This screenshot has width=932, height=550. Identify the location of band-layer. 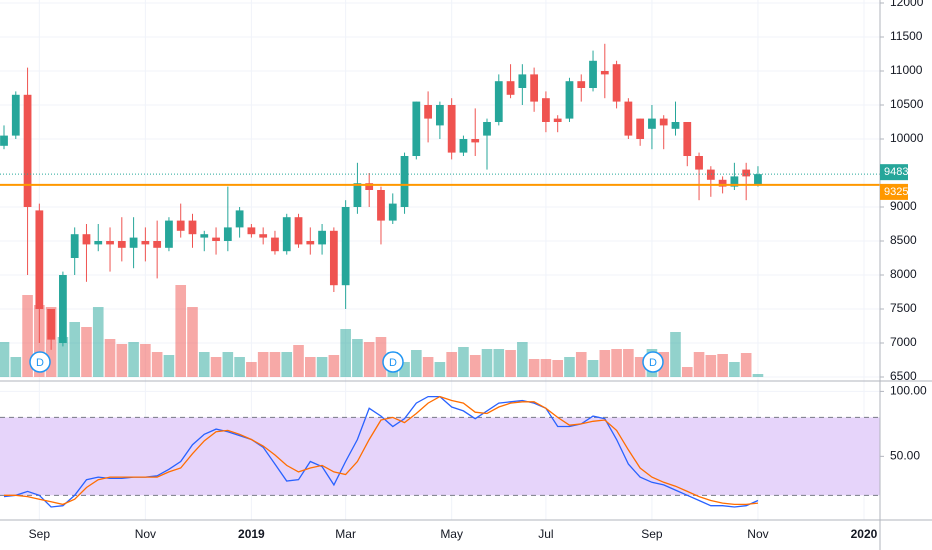
(440, 456).